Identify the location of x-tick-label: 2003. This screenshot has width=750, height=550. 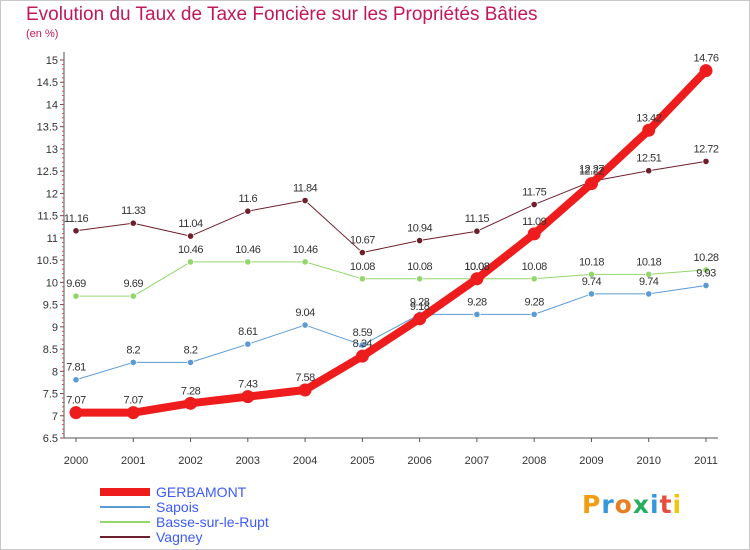
(248, 461).